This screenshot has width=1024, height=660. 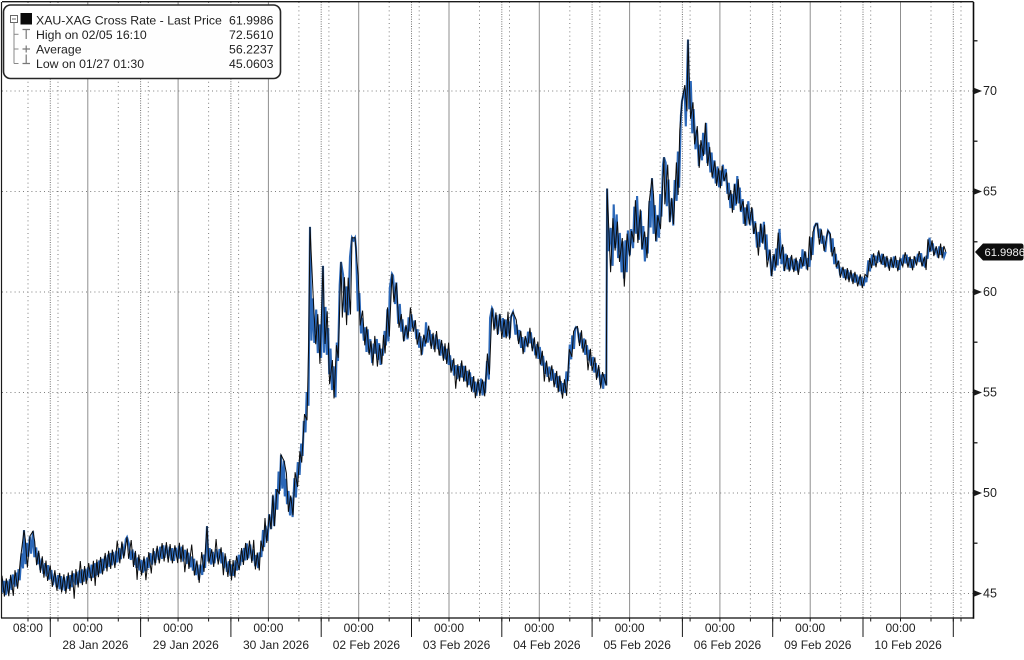 What do you see at coordinates (251, 49) in the screenshot?
I see `svg-text: 56.2237` at bounding box center [251, 49].